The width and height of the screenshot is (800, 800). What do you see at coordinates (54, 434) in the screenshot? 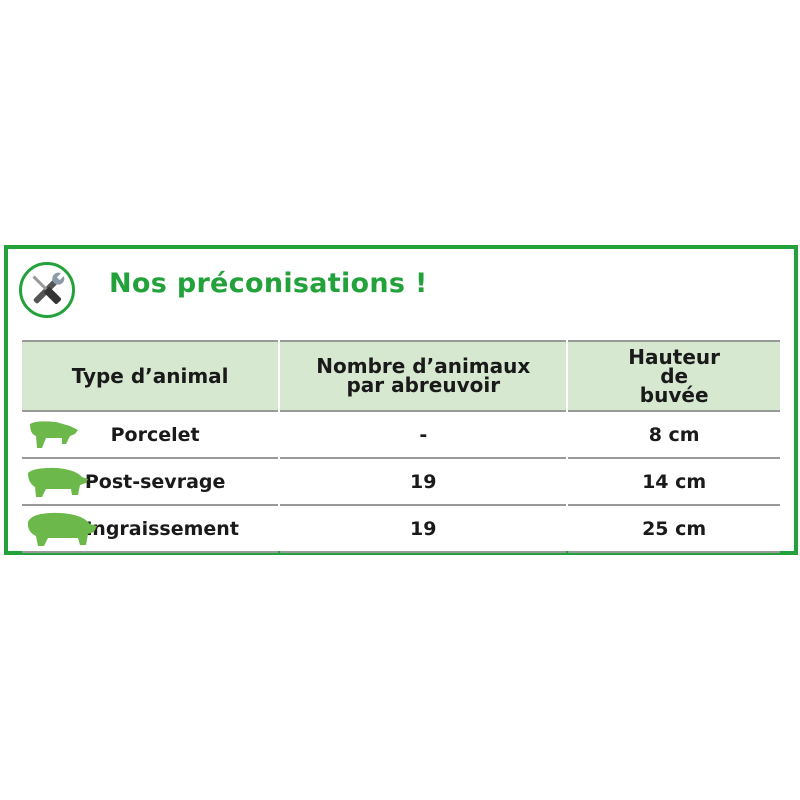
I see `piglet-icon` at bounding box center [54, 434].